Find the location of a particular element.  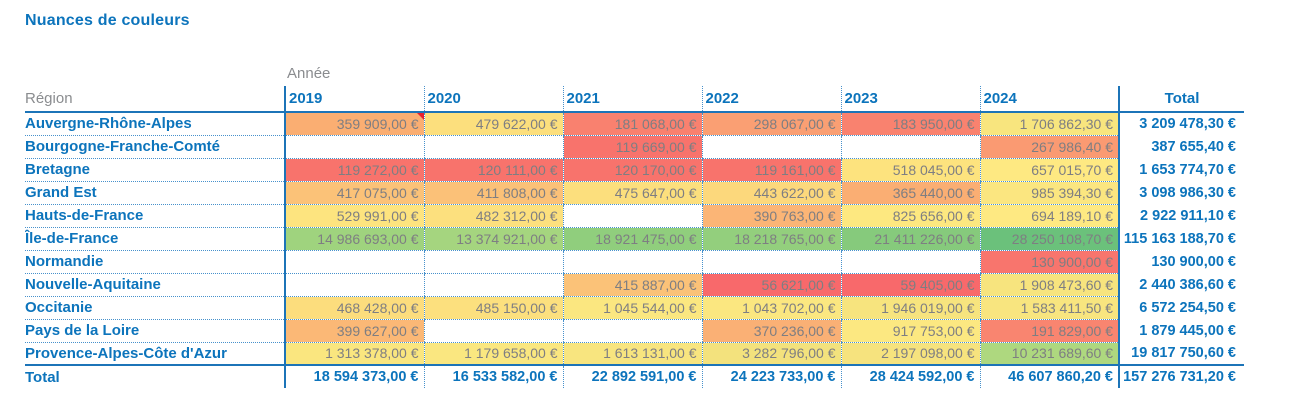

total-value-cell: 16 533 582,00 € is located at coordinates (493, 376).